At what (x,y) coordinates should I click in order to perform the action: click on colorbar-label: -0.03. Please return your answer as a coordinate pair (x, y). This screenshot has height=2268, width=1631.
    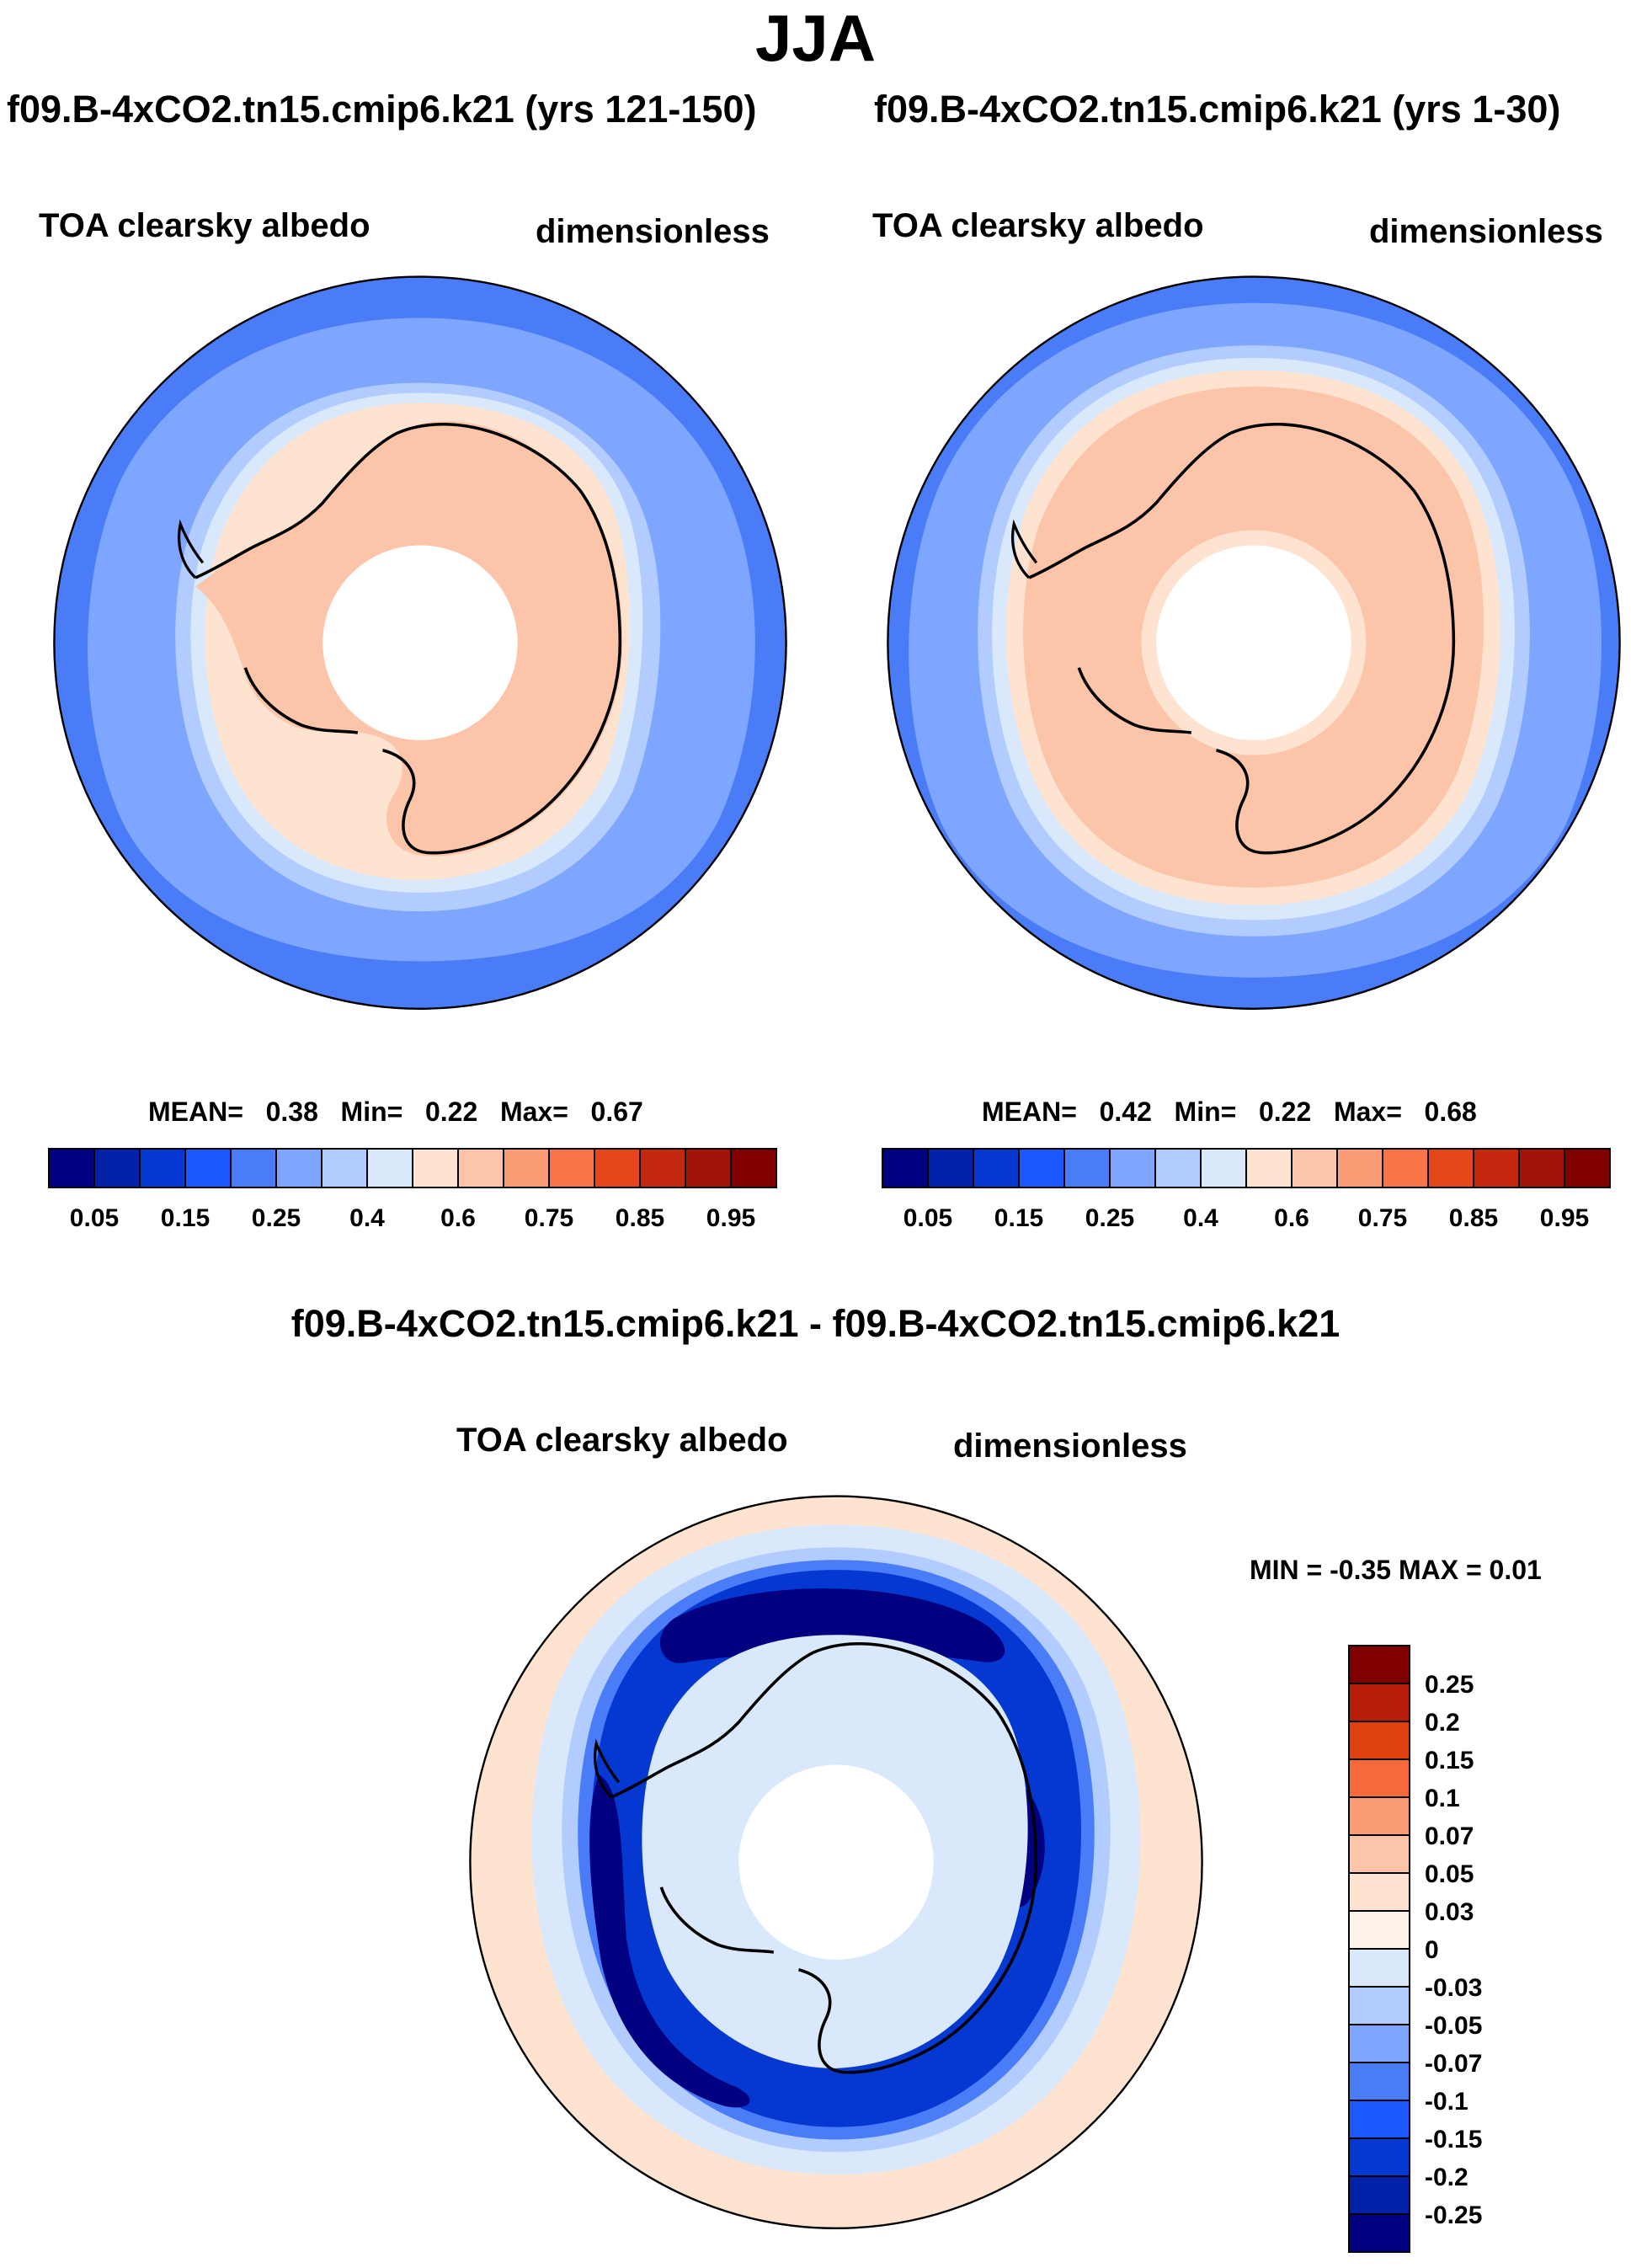
    Looking at the image, I should click on (1453, 1988).